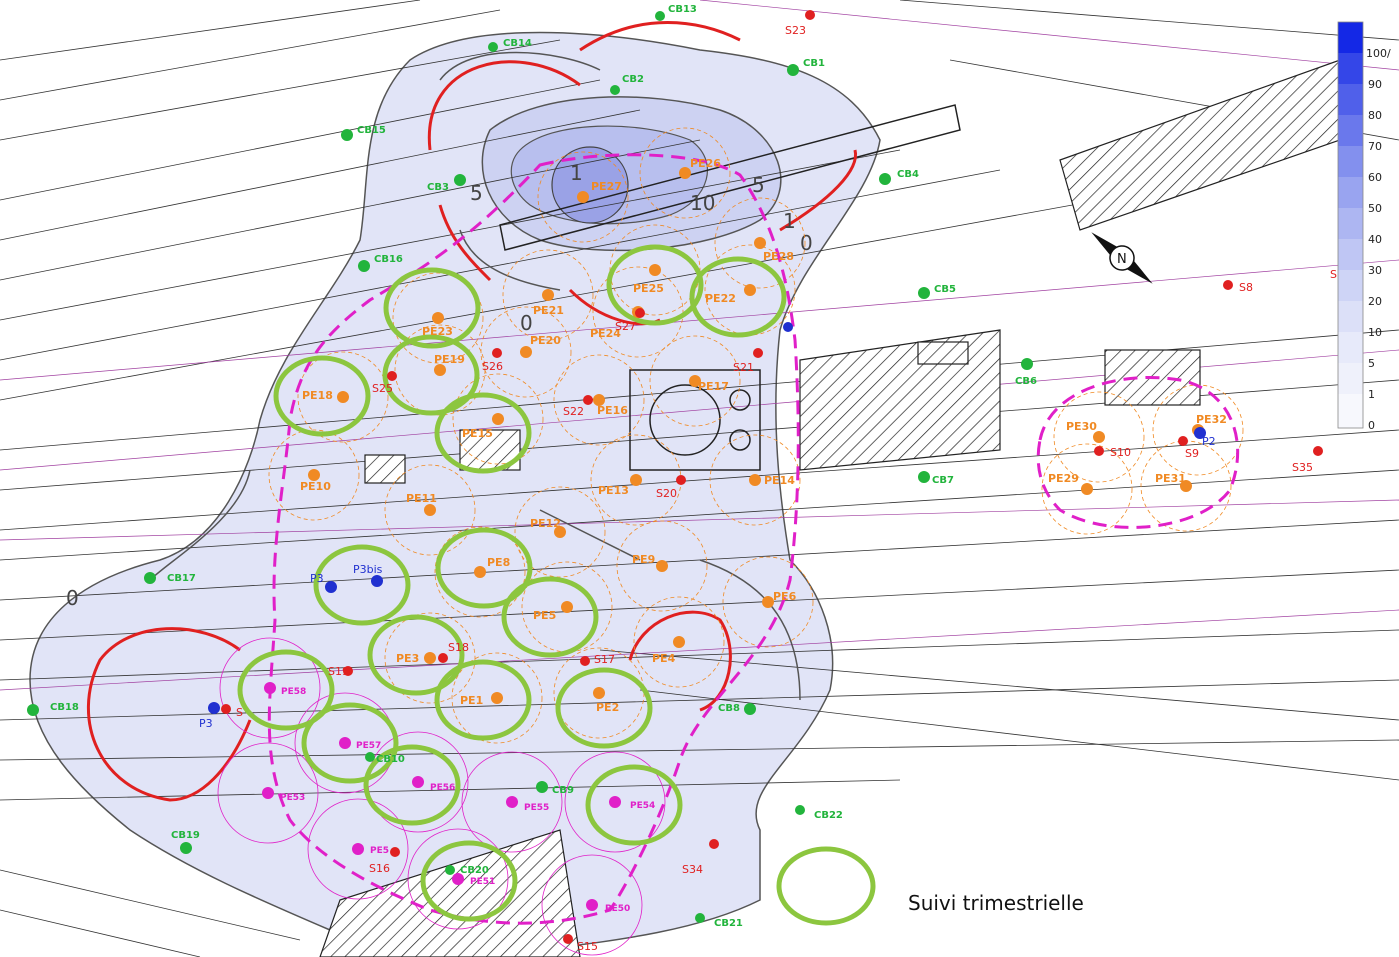  I want to click on svg-text: PE50, so click(617, 909).